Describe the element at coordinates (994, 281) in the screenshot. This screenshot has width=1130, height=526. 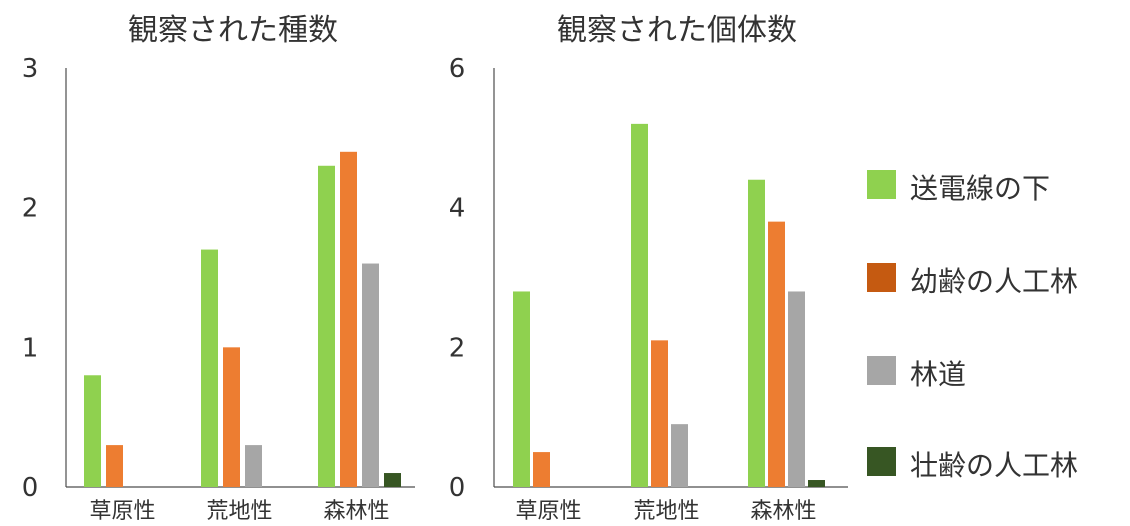
I see `legend-label: 幼齢の人工林` at that location.